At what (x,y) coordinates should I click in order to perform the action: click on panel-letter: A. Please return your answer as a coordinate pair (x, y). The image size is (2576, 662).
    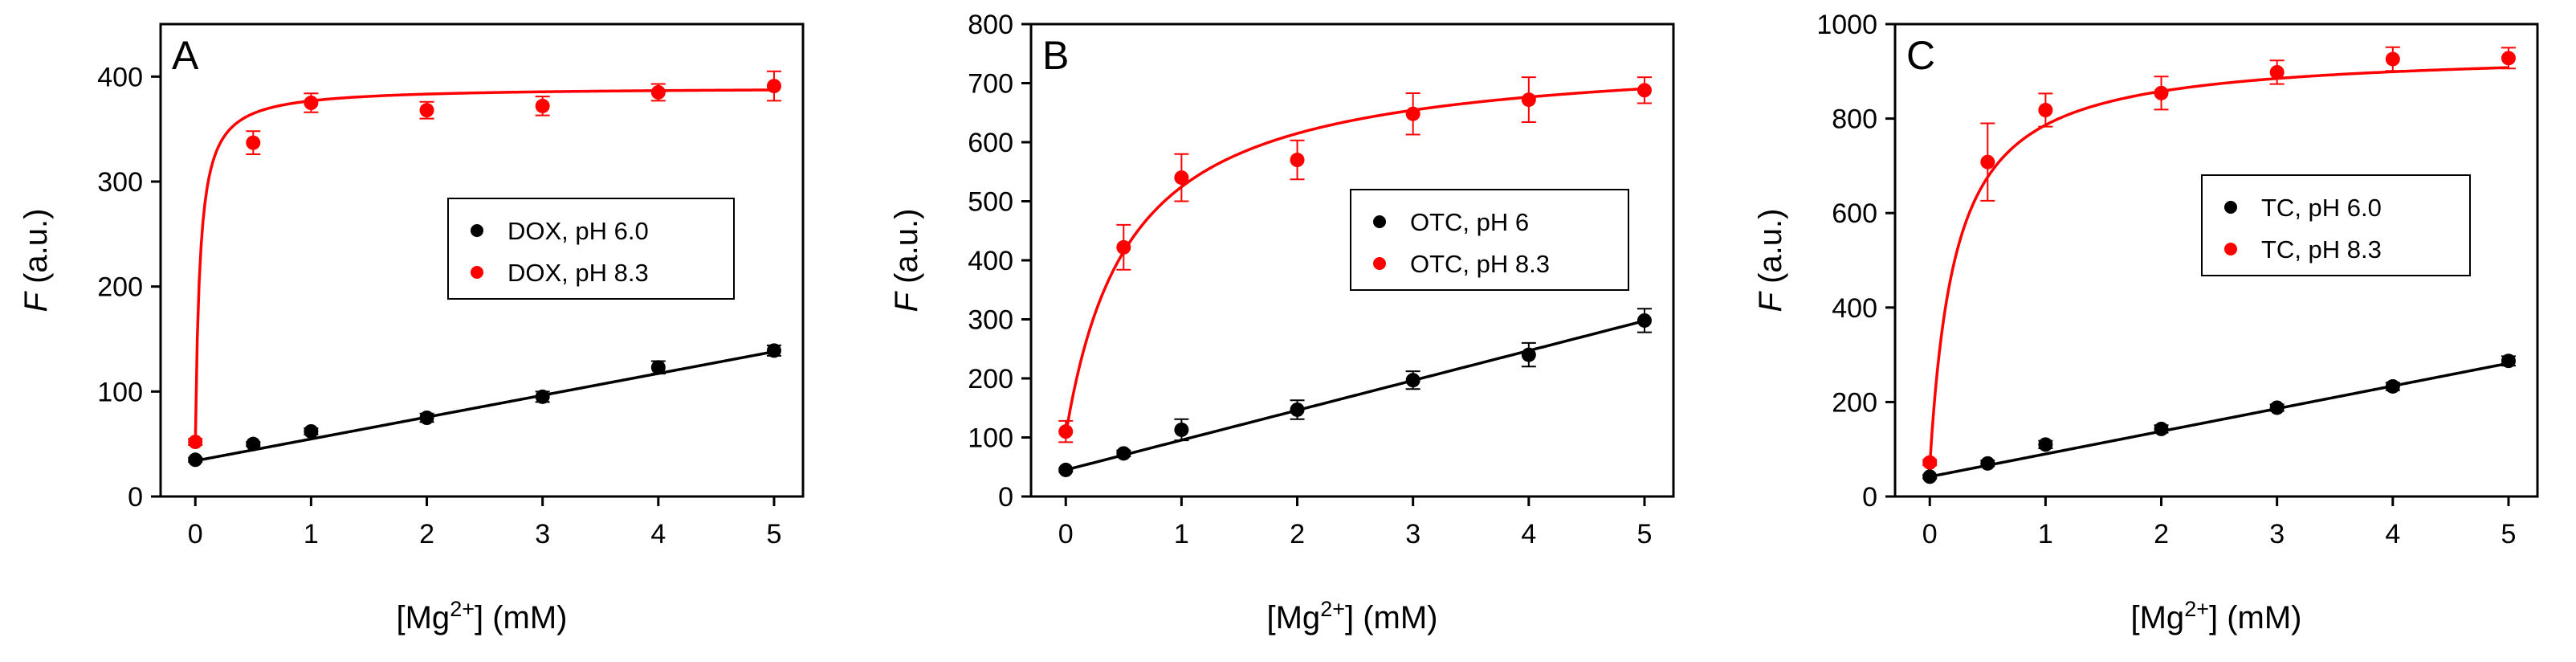
    Looking at the image, I should click on (185, 55).